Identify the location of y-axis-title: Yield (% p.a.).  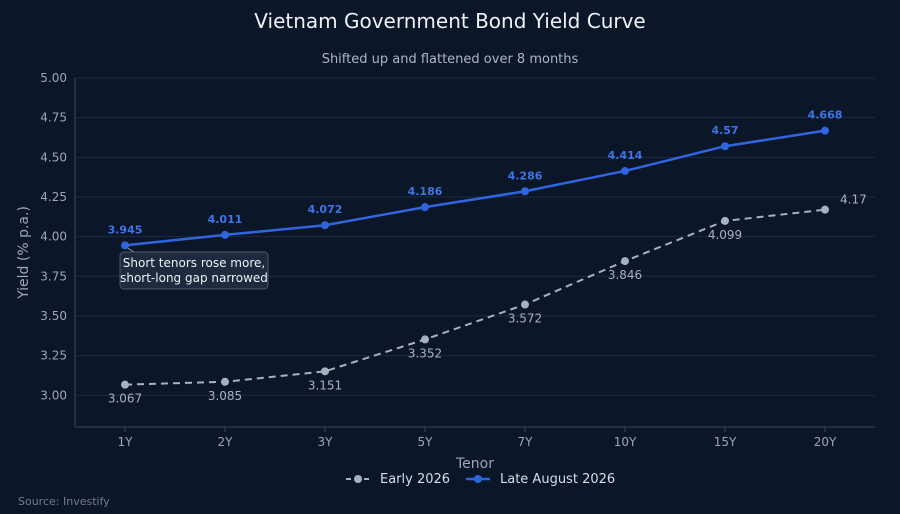
(24, 253).